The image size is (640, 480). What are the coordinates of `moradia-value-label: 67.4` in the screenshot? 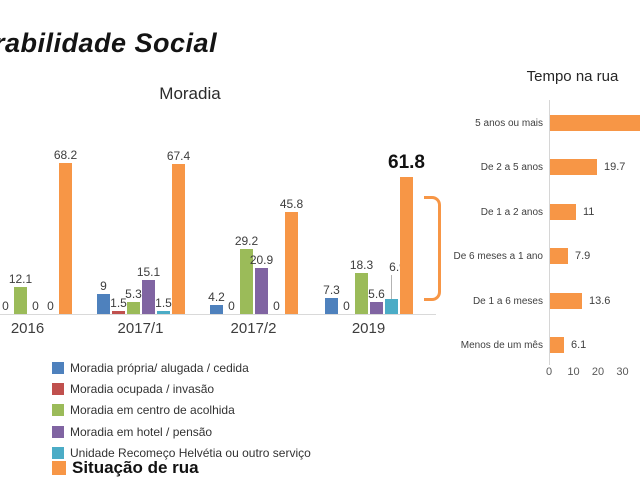 It's located at (178, 156).